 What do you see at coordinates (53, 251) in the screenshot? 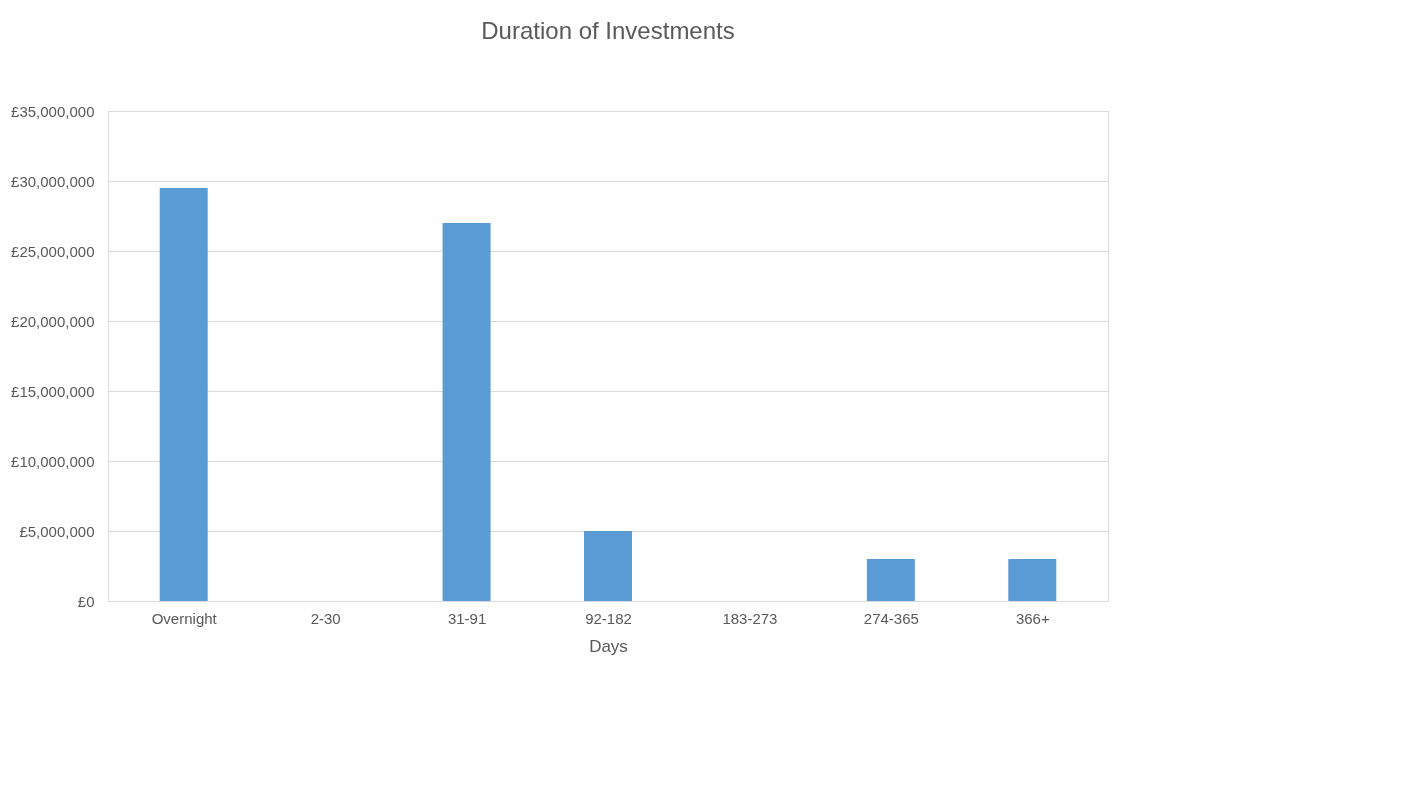
I see `y-tick-label: £25,000,000` at bounding box center [53, 251].